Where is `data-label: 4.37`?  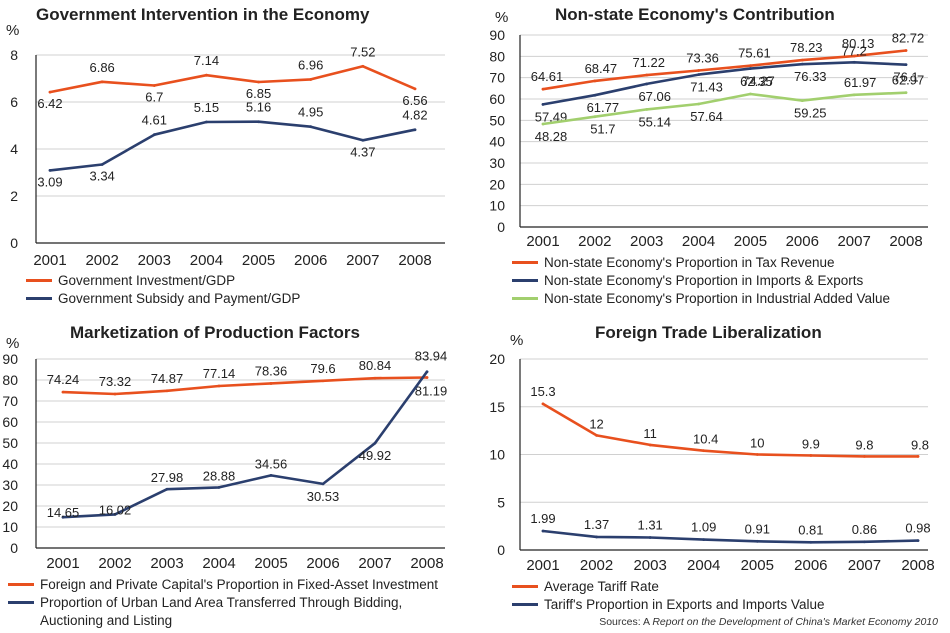 data-label: 4.37 is located at coordinates (362, 151).